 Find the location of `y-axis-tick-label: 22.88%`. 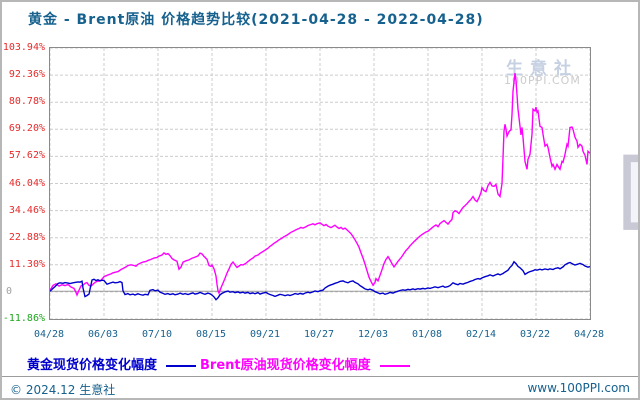

y-axis-tick-label: 22.88% is located at coordinates (26, 237).